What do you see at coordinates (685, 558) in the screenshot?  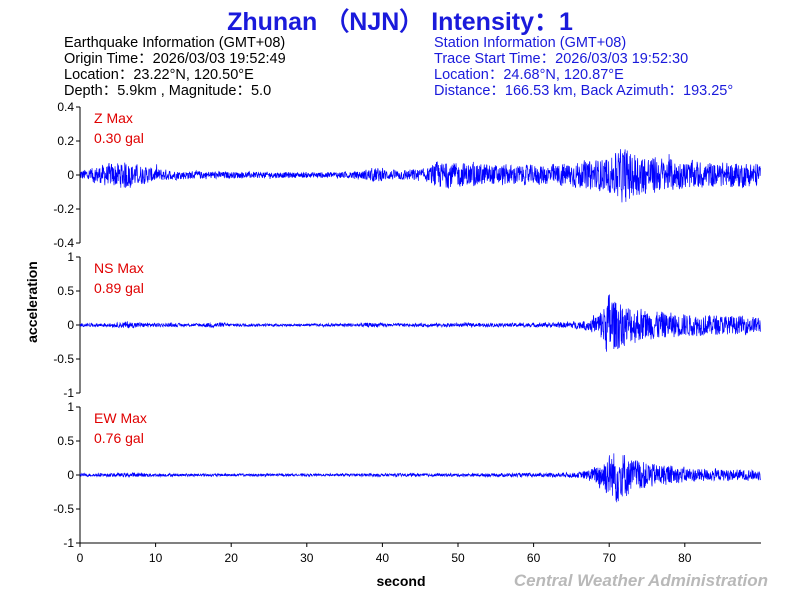 I see `x-tick-label: 80` at bounding box center [685, 558].